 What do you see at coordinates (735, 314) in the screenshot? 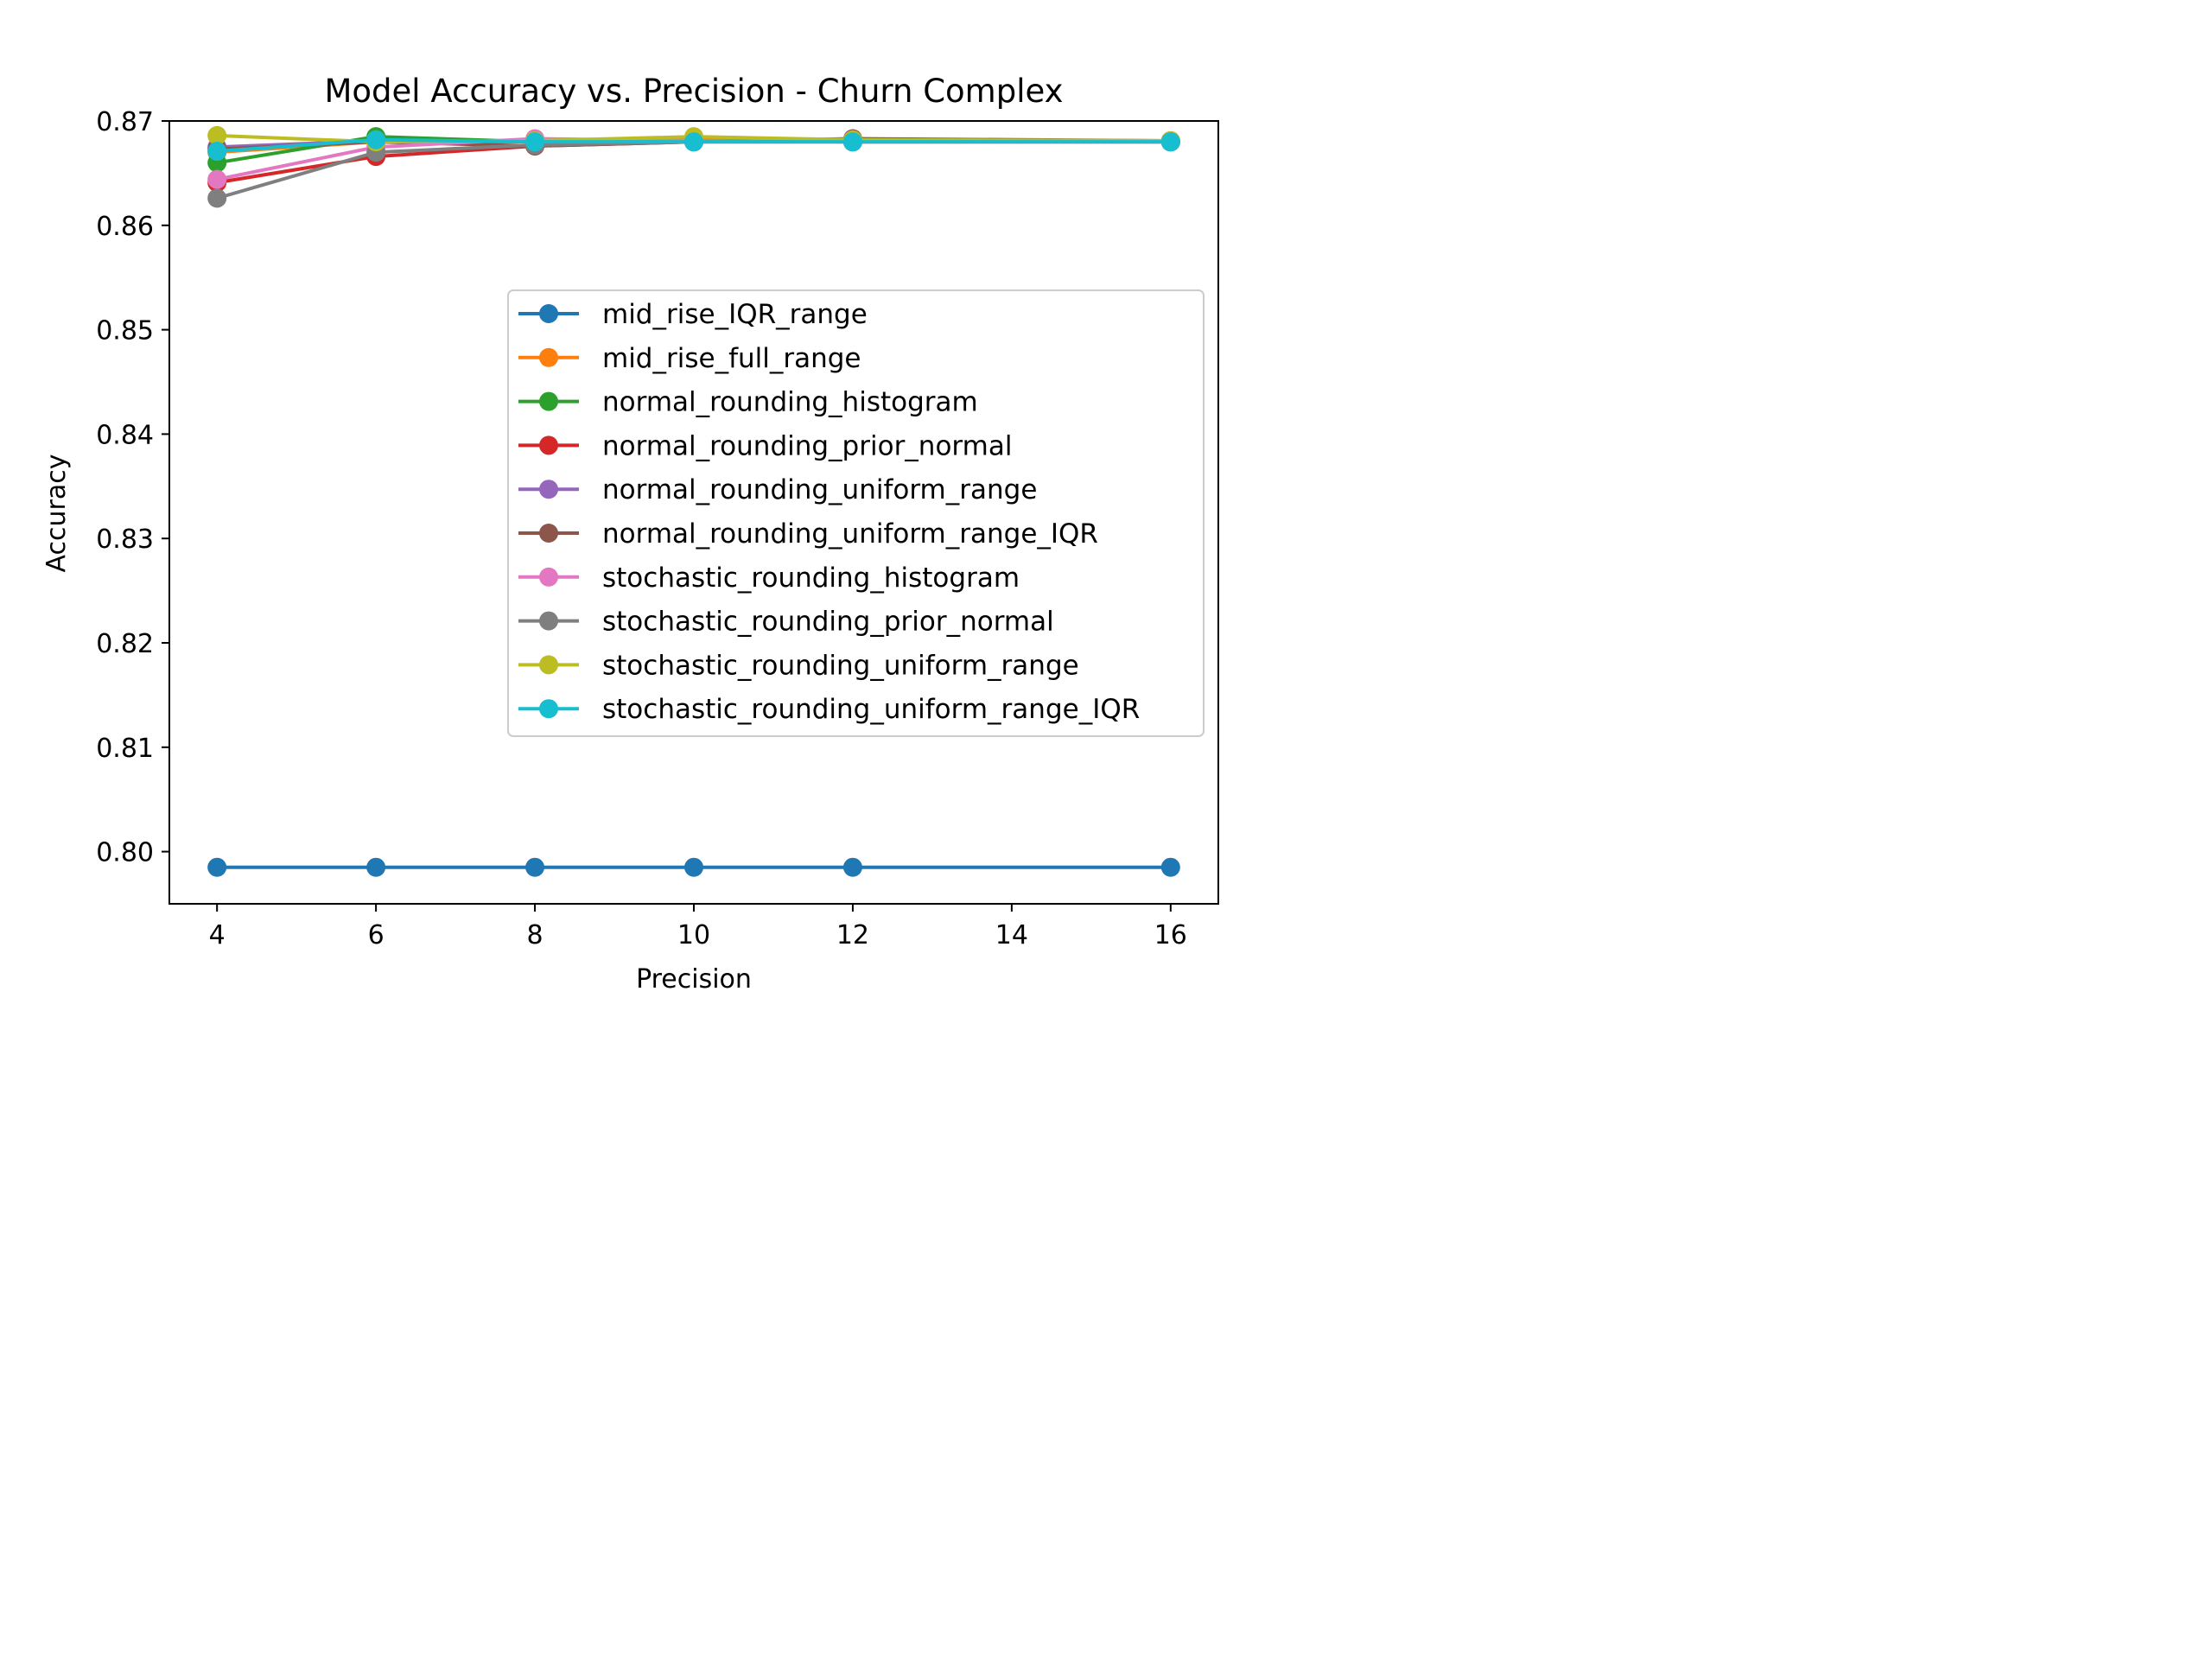
I see `legend-label: mid_rise_IQR_range` at bounding box center [735, 314].